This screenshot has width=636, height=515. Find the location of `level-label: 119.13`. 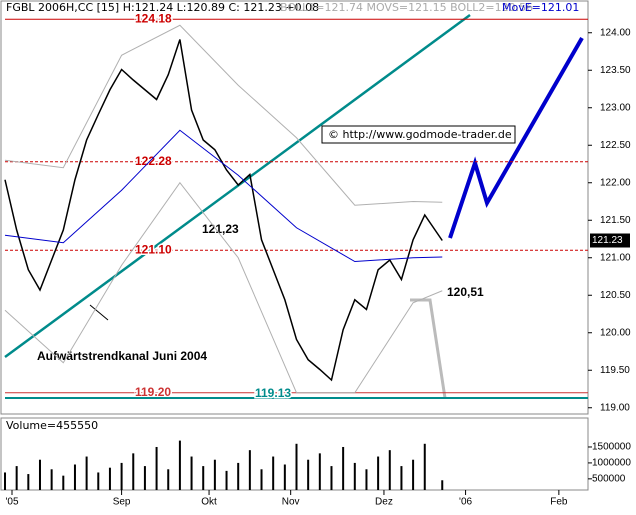

level-label: 119.13 is located at coordinates (273, 393).